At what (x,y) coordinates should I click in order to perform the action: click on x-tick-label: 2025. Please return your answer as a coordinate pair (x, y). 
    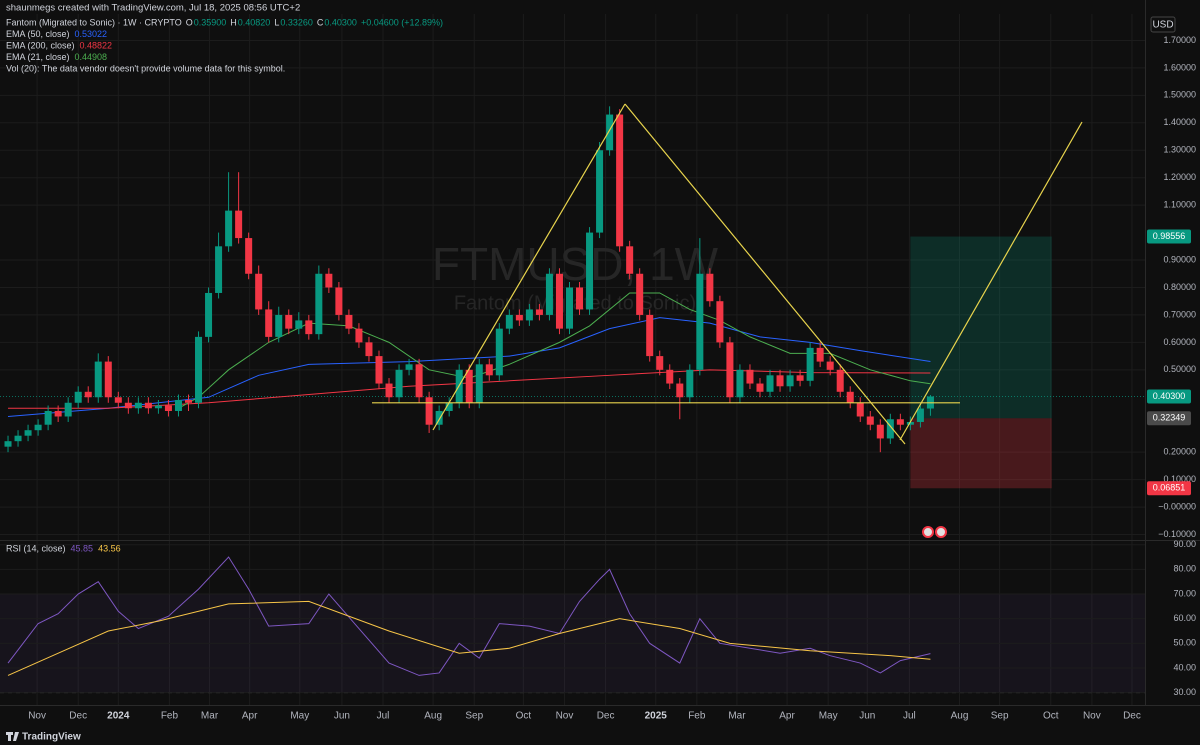
    Looking at the image, I should click on (656, 716).